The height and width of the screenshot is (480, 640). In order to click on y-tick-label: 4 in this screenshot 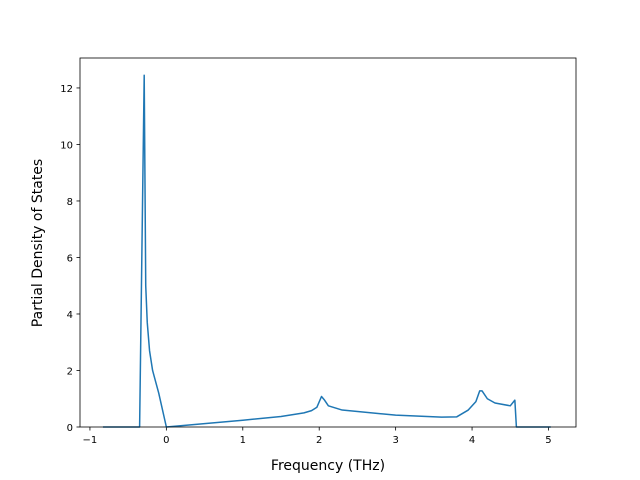, I will do `click(70, 315)`.